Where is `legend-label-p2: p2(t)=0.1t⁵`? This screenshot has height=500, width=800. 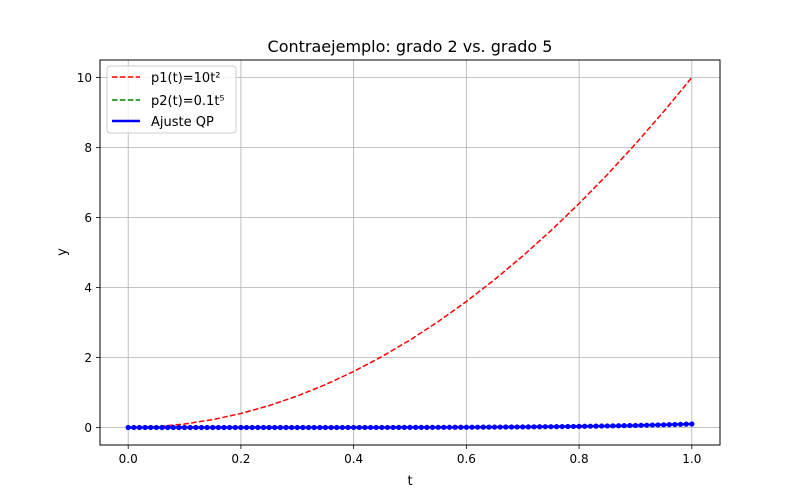 legend-label-p2: p2(t)=0.1t⁵ is located at coordinates (188, 101).